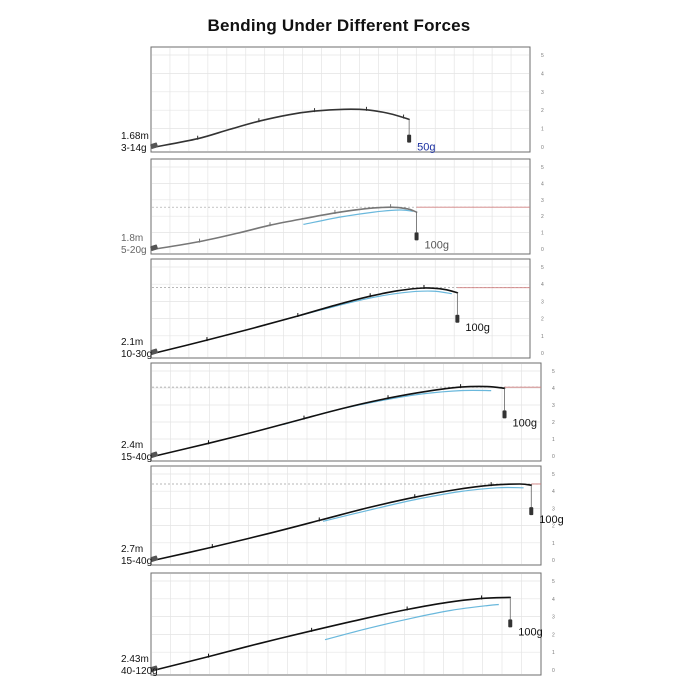  Describe the element at coordinates (139, 671) in the screenshot. I see `rod-power-label: 40-120g` at that location.